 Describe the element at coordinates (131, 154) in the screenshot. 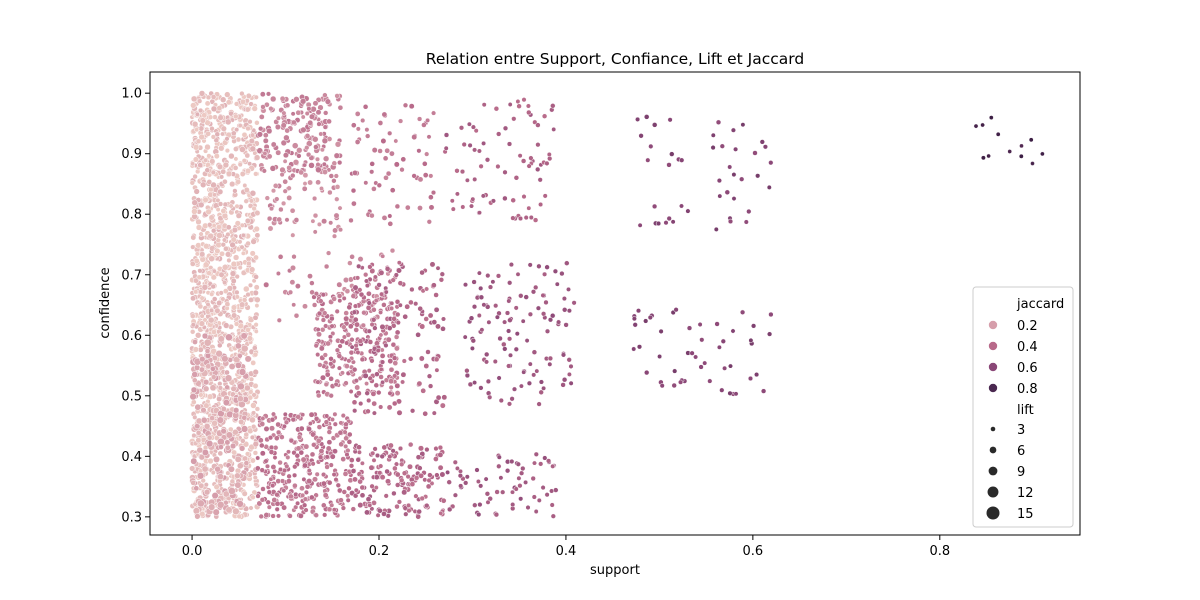

I see `y-tick-label: 0.9` at that location.